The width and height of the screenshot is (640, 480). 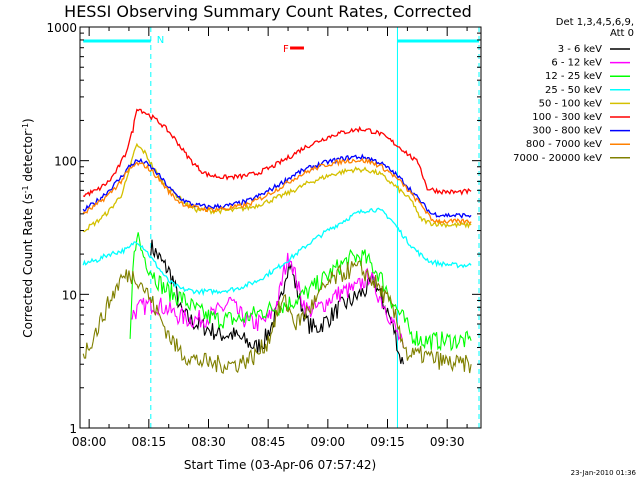 What do you see at coordinates (208, 442) in the screenshot?
I see `x-tick-label: 08:30` at bounding box center [208, 442].